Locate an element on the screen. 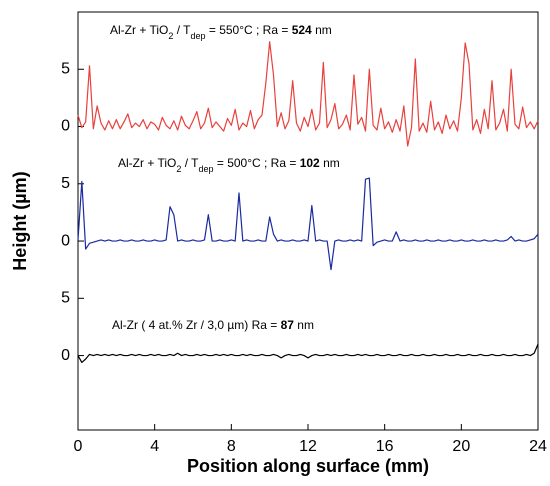  x-tick-label: 4 is located at coordinates (154, 446).